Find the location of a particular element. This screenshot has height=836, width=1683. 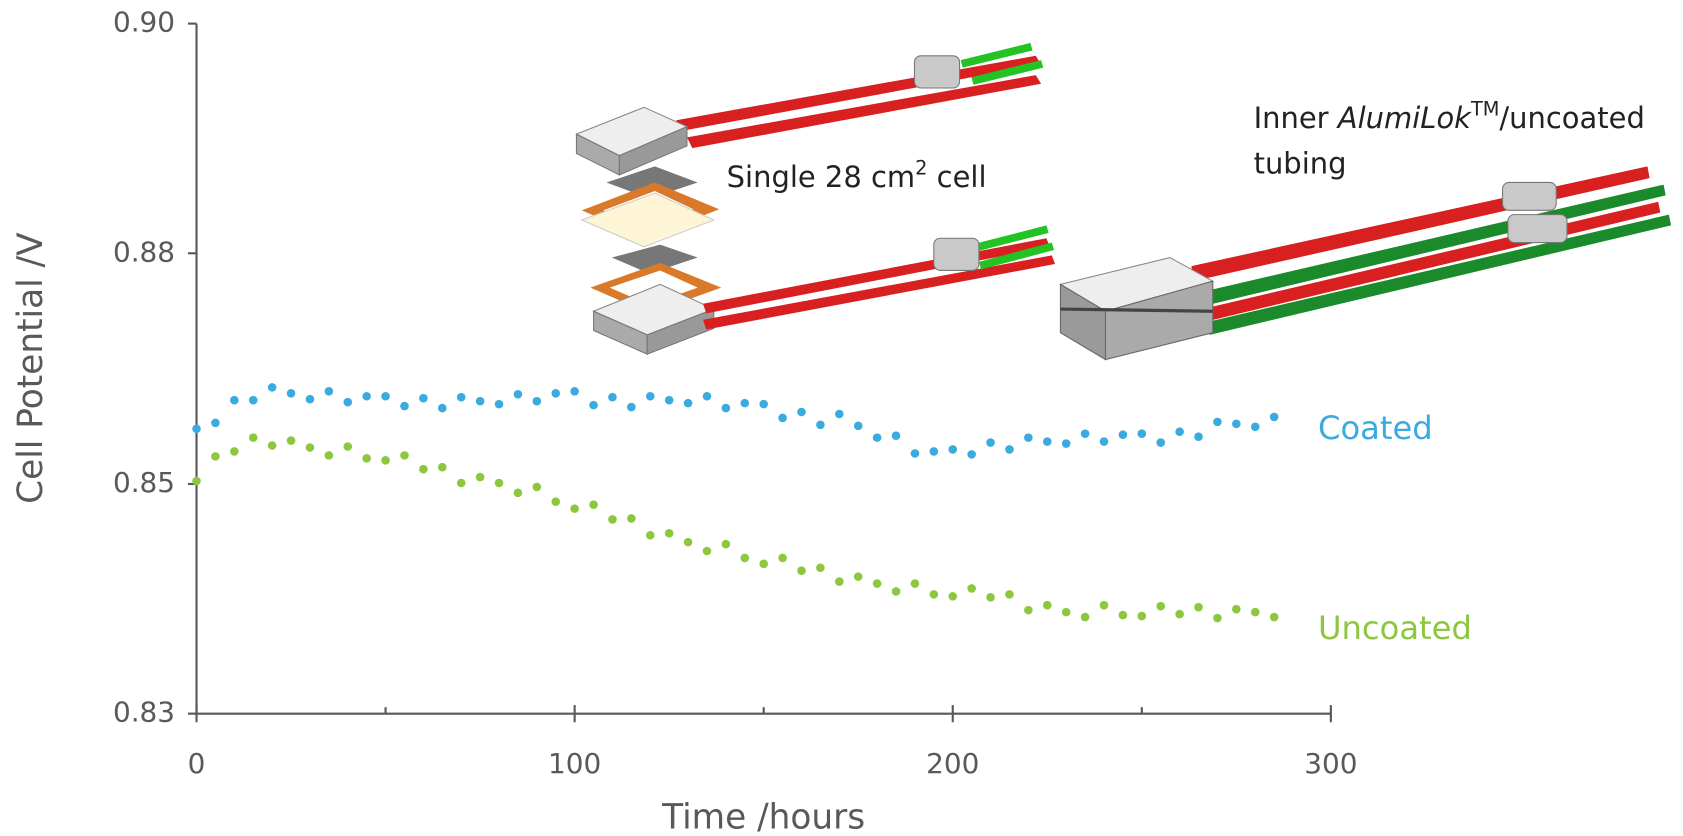

annotation-text: /uncoated is located at coordinates (1571, 118).